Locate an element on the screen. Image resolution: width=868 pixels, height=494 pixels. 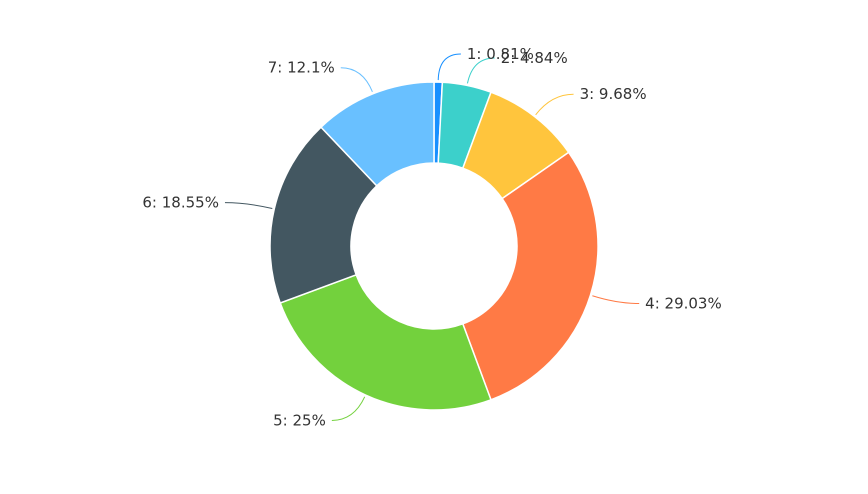
slice-label-4: 4: 29.03% is located at coordinates (683, 304).